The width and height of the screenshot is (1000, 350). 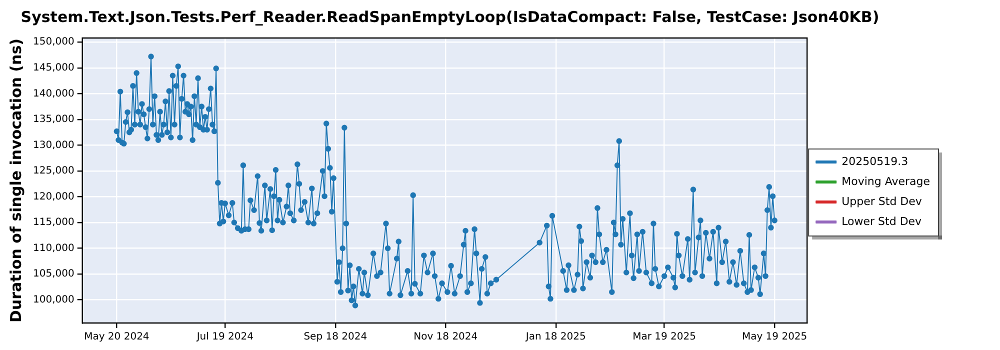 I want to click on x-tick-label: May 19 2025, so click(x=775, y=337).